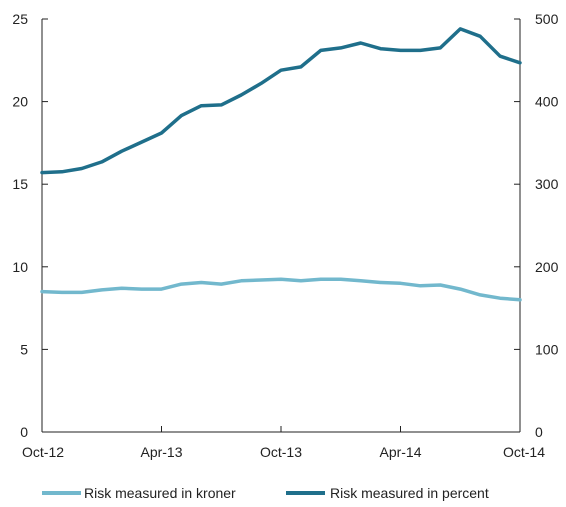 The width and height of the screenshot is (566, 507). I want to click on right-tick-label: 300, so click(547, 184).